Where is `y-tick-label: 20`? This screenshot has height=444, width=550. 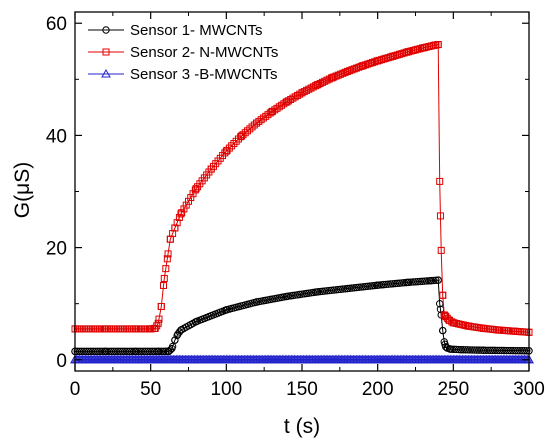
y-tick-label: 20 is located at coordinates (56, 249).